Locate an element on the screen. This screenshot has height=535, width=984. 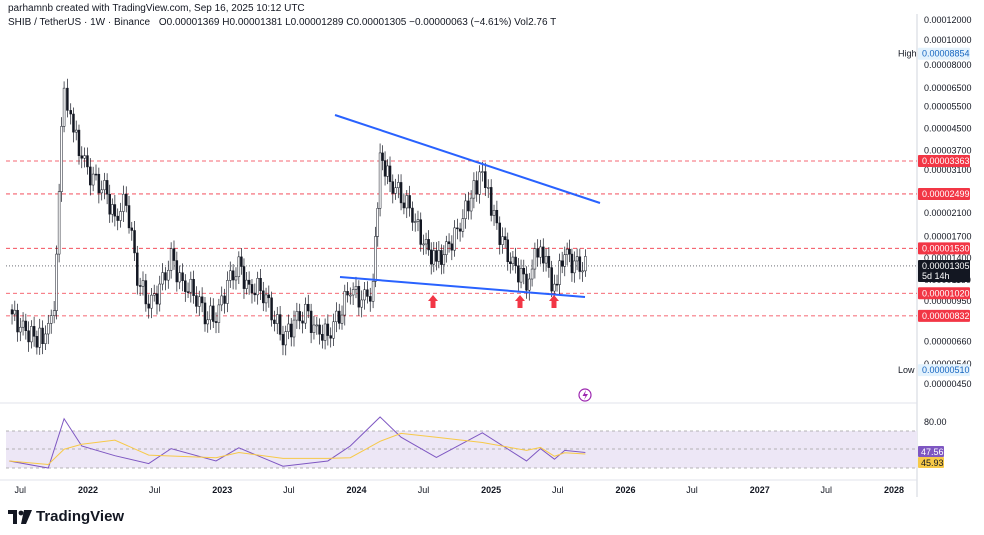
upper-trendline is located at coordinates (467, 159).